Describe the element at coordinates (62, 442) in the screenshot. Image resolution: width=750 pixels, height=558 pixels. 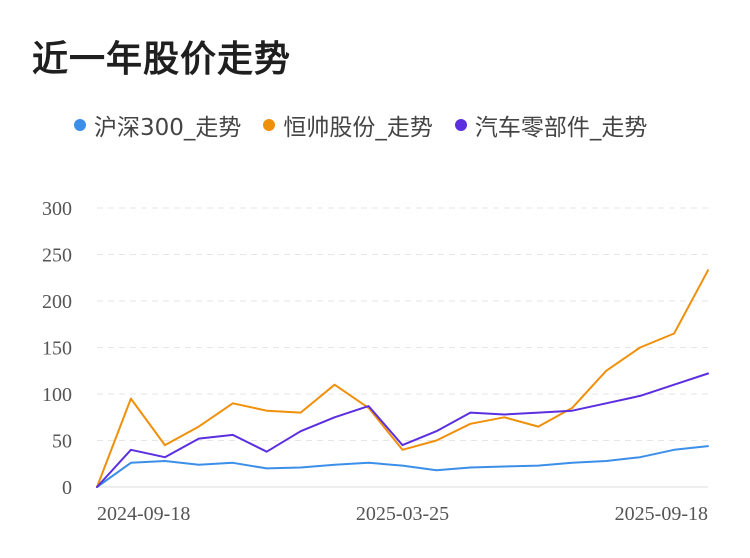
I see `y-tick-label: 50` at that location.